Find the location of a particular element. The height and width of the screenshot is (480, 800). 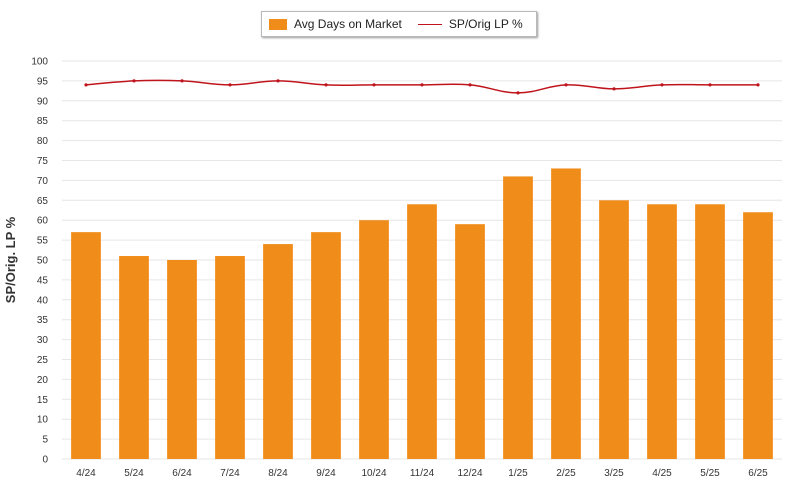

x-tick-label: 5/25 is located at coordinates (710, 473).